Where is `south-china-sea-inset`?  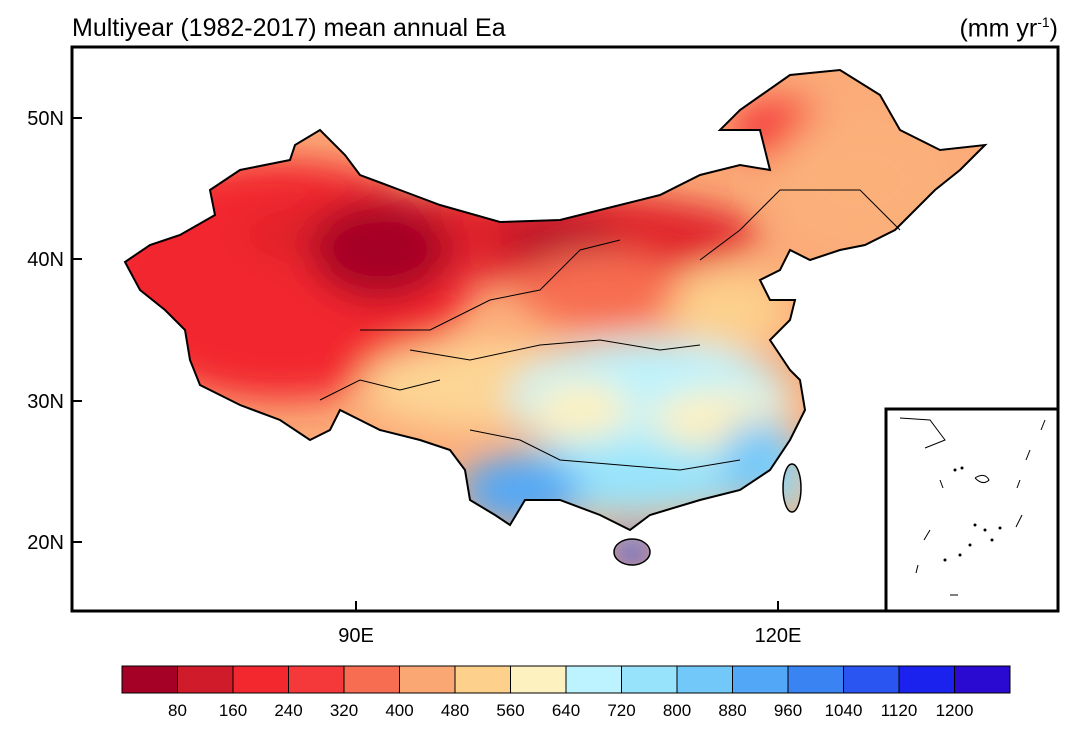
south-china-sea-inset is located at coordinates (972, 510).